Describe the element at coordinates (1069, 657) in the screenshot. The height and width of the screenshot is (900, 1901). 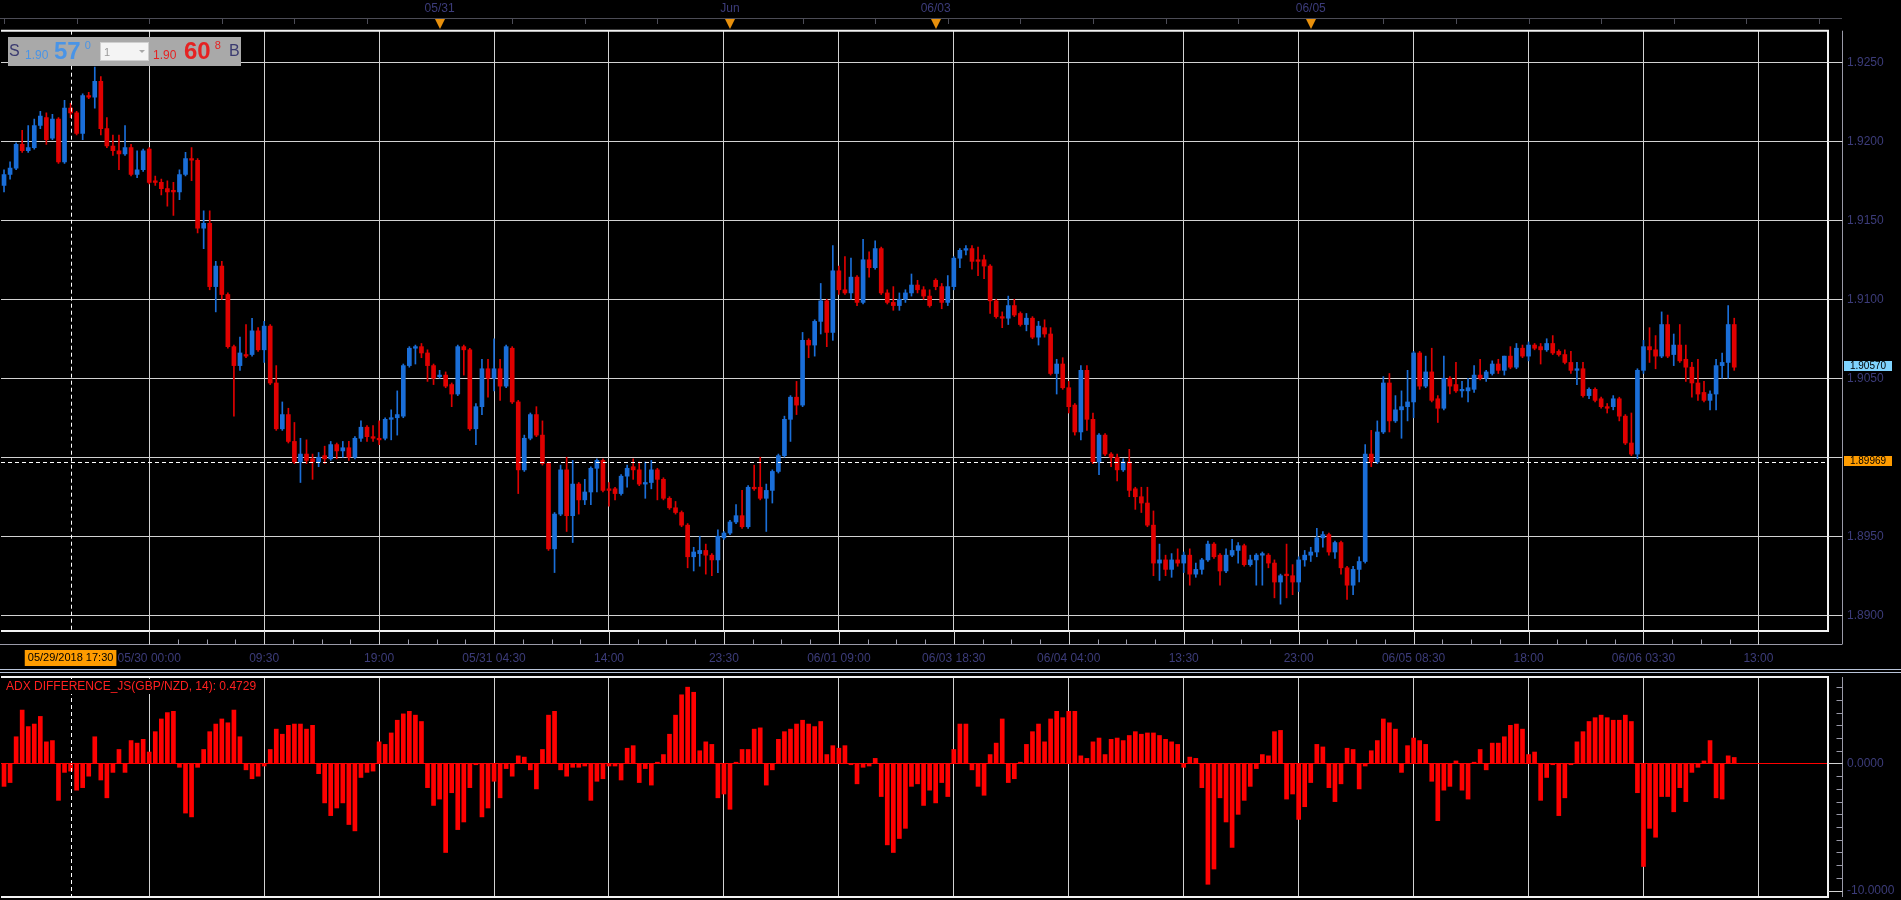
I see `x-tick-label: 06/04 04:00` at that location.